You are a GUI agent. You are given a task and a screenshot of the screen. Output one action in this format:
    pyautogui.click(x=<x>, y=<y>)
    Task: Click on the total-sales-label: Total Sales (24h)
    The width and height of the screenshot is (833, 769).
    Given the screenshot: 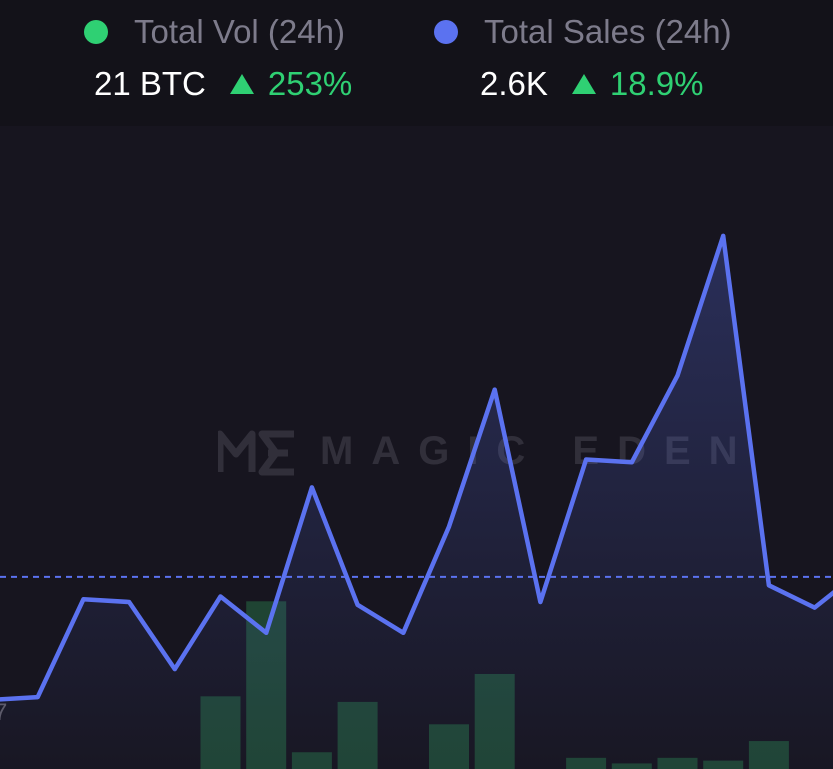 What is the action you would take?
    pyautogui.click(x=608, y=31)
    